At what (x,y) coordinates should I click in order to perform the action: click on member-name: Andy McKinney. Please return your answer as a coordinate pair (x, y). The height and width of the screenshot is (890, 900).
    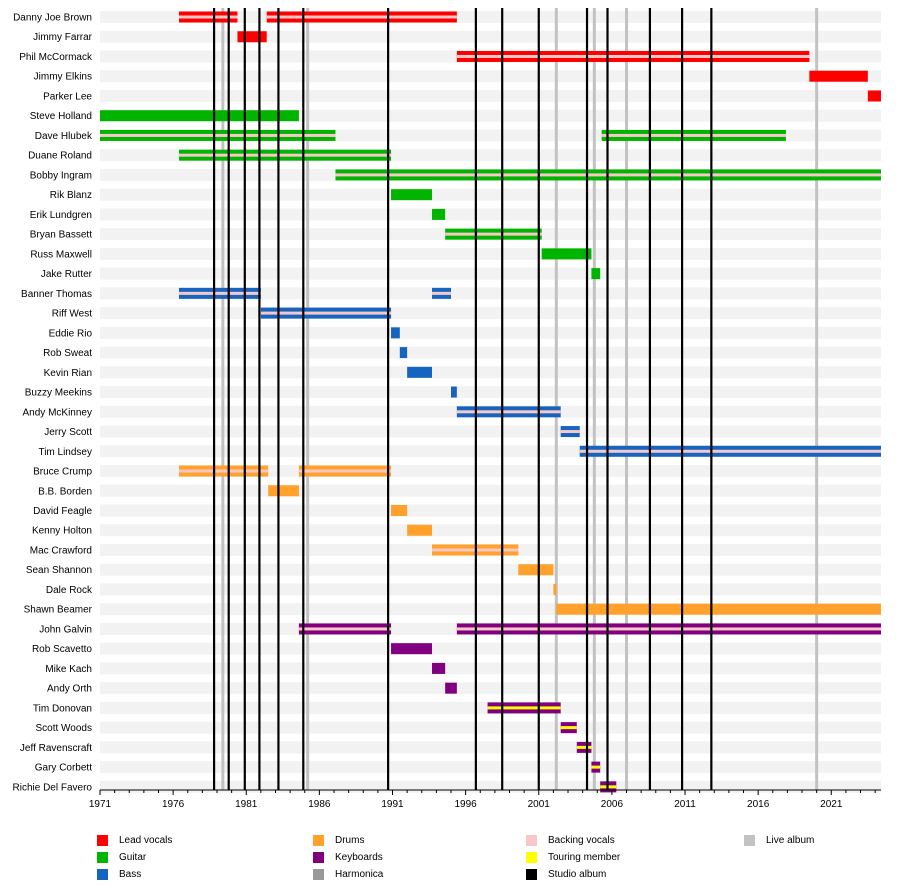
    Looking at the image, I should click on (57, 412).